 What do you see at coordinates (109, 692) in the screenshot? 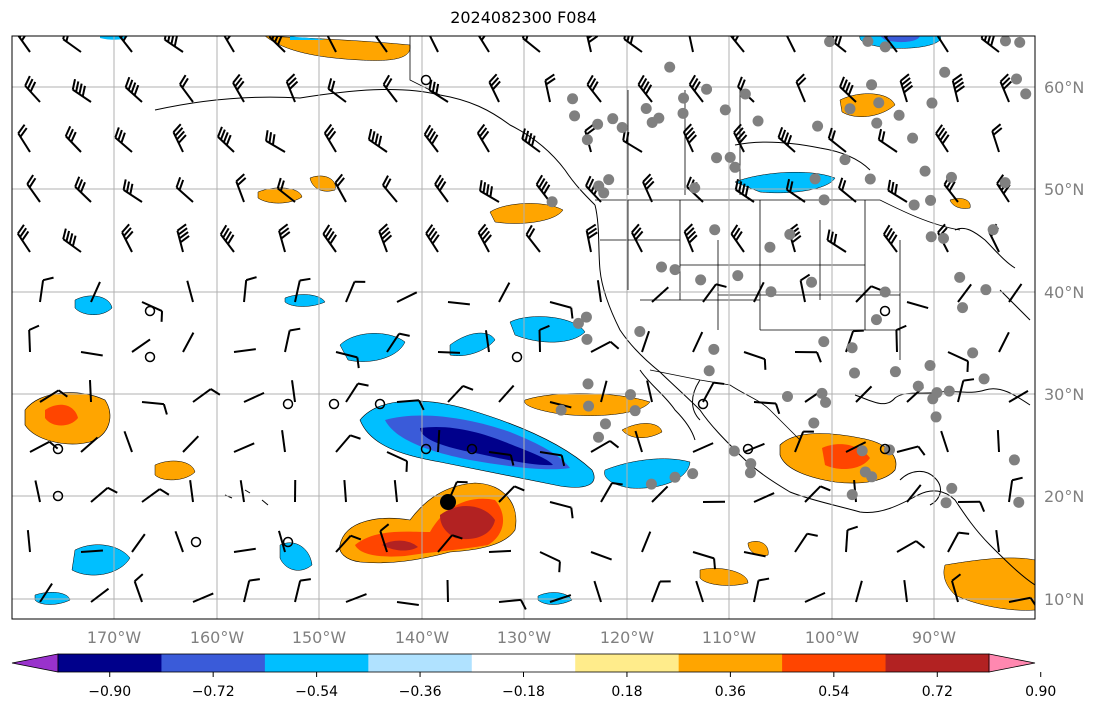
I see `colorbar-tick-label: −0.90` at bounding box center [109, 692].